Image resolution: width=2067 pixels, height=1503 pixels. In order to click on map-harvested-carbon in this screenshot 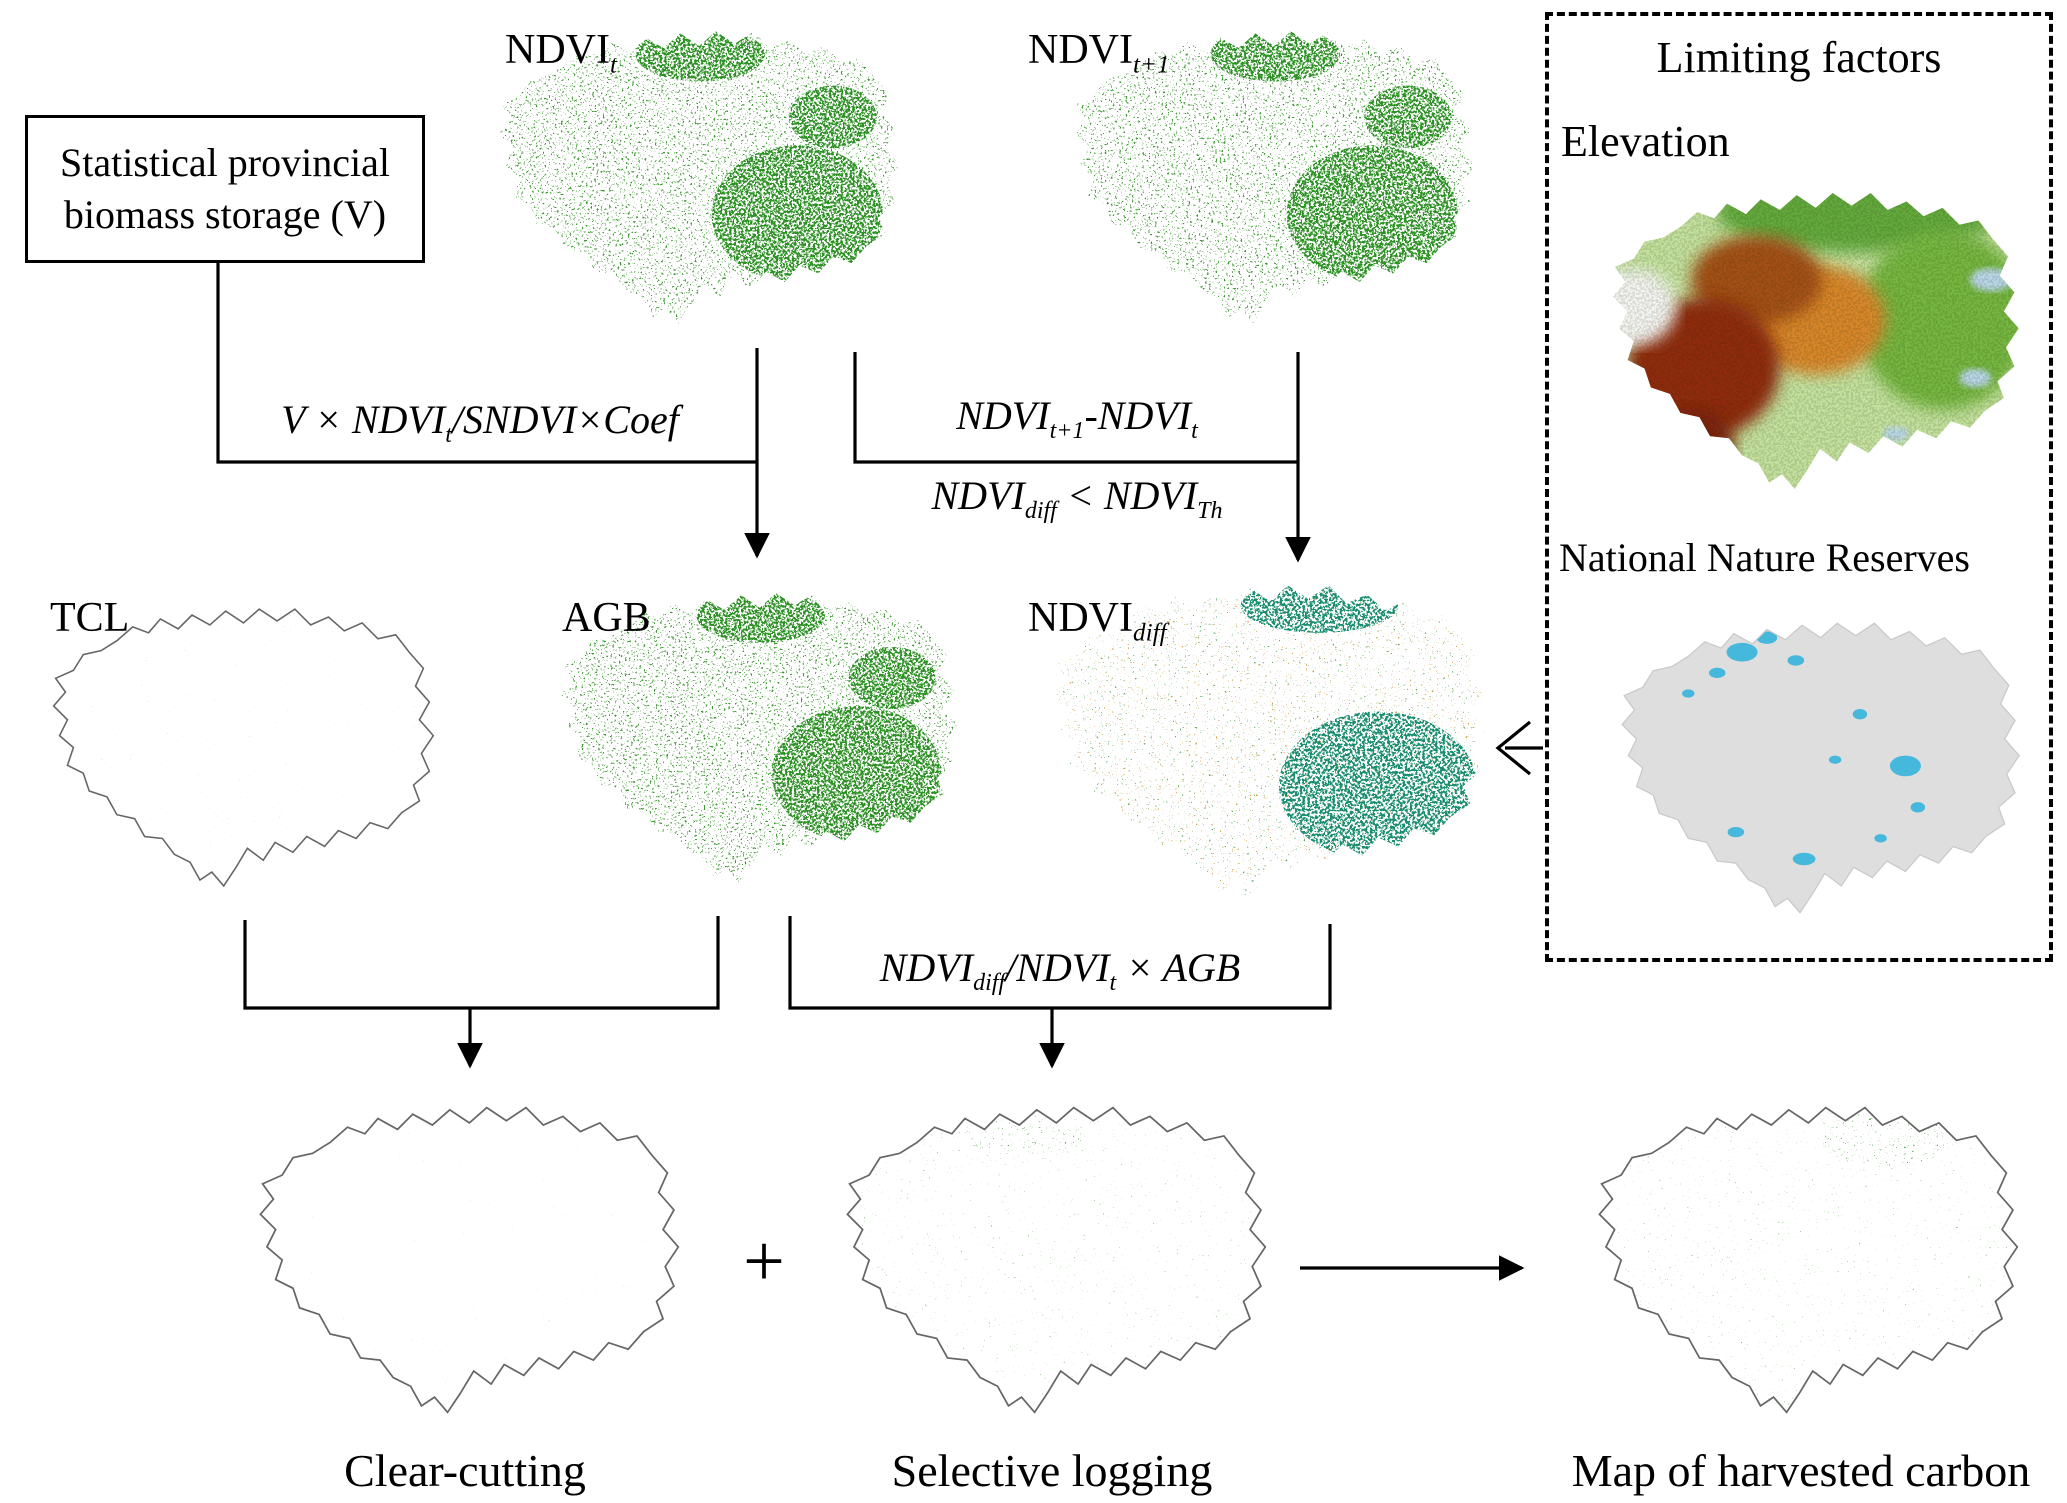, I will do `click(1808, 1260)`.